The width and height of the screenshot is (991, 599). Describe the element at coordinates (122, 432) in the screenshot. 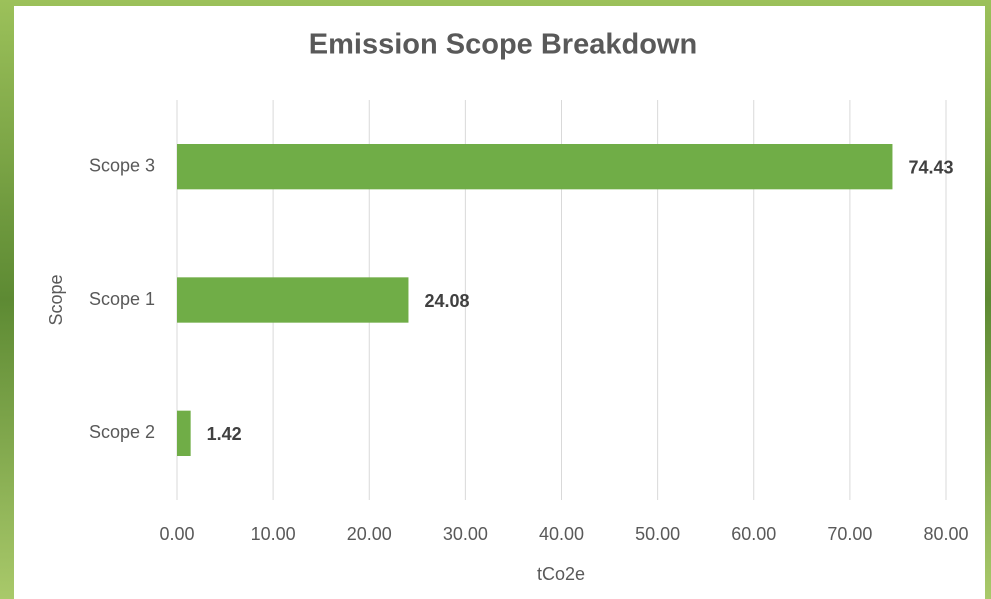

I see `y-tick-label: Scope 2` at that location.